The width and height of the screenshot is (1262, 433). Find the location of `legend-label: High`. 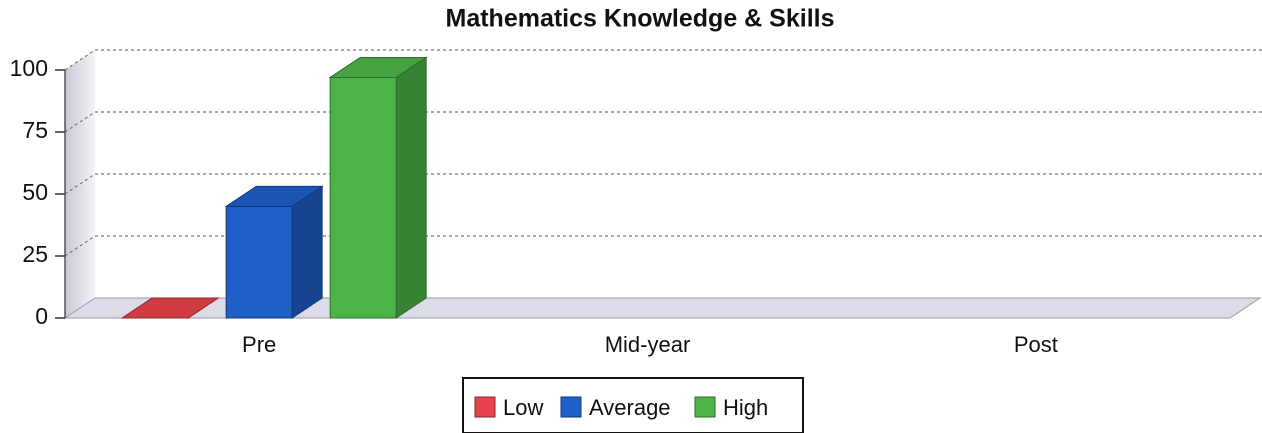

legend-label: High is located at coordinates (745, 407).